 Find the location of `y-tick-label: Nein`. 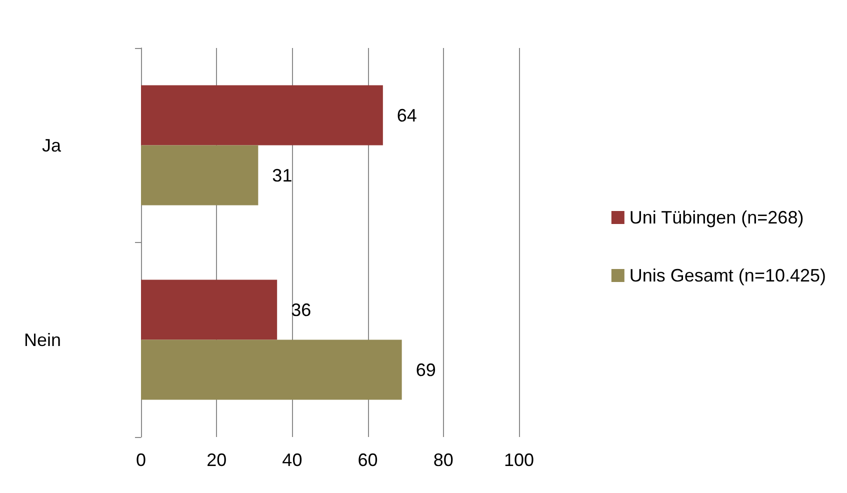

y-tick-label: Nein is located at coordinates (42, 340).